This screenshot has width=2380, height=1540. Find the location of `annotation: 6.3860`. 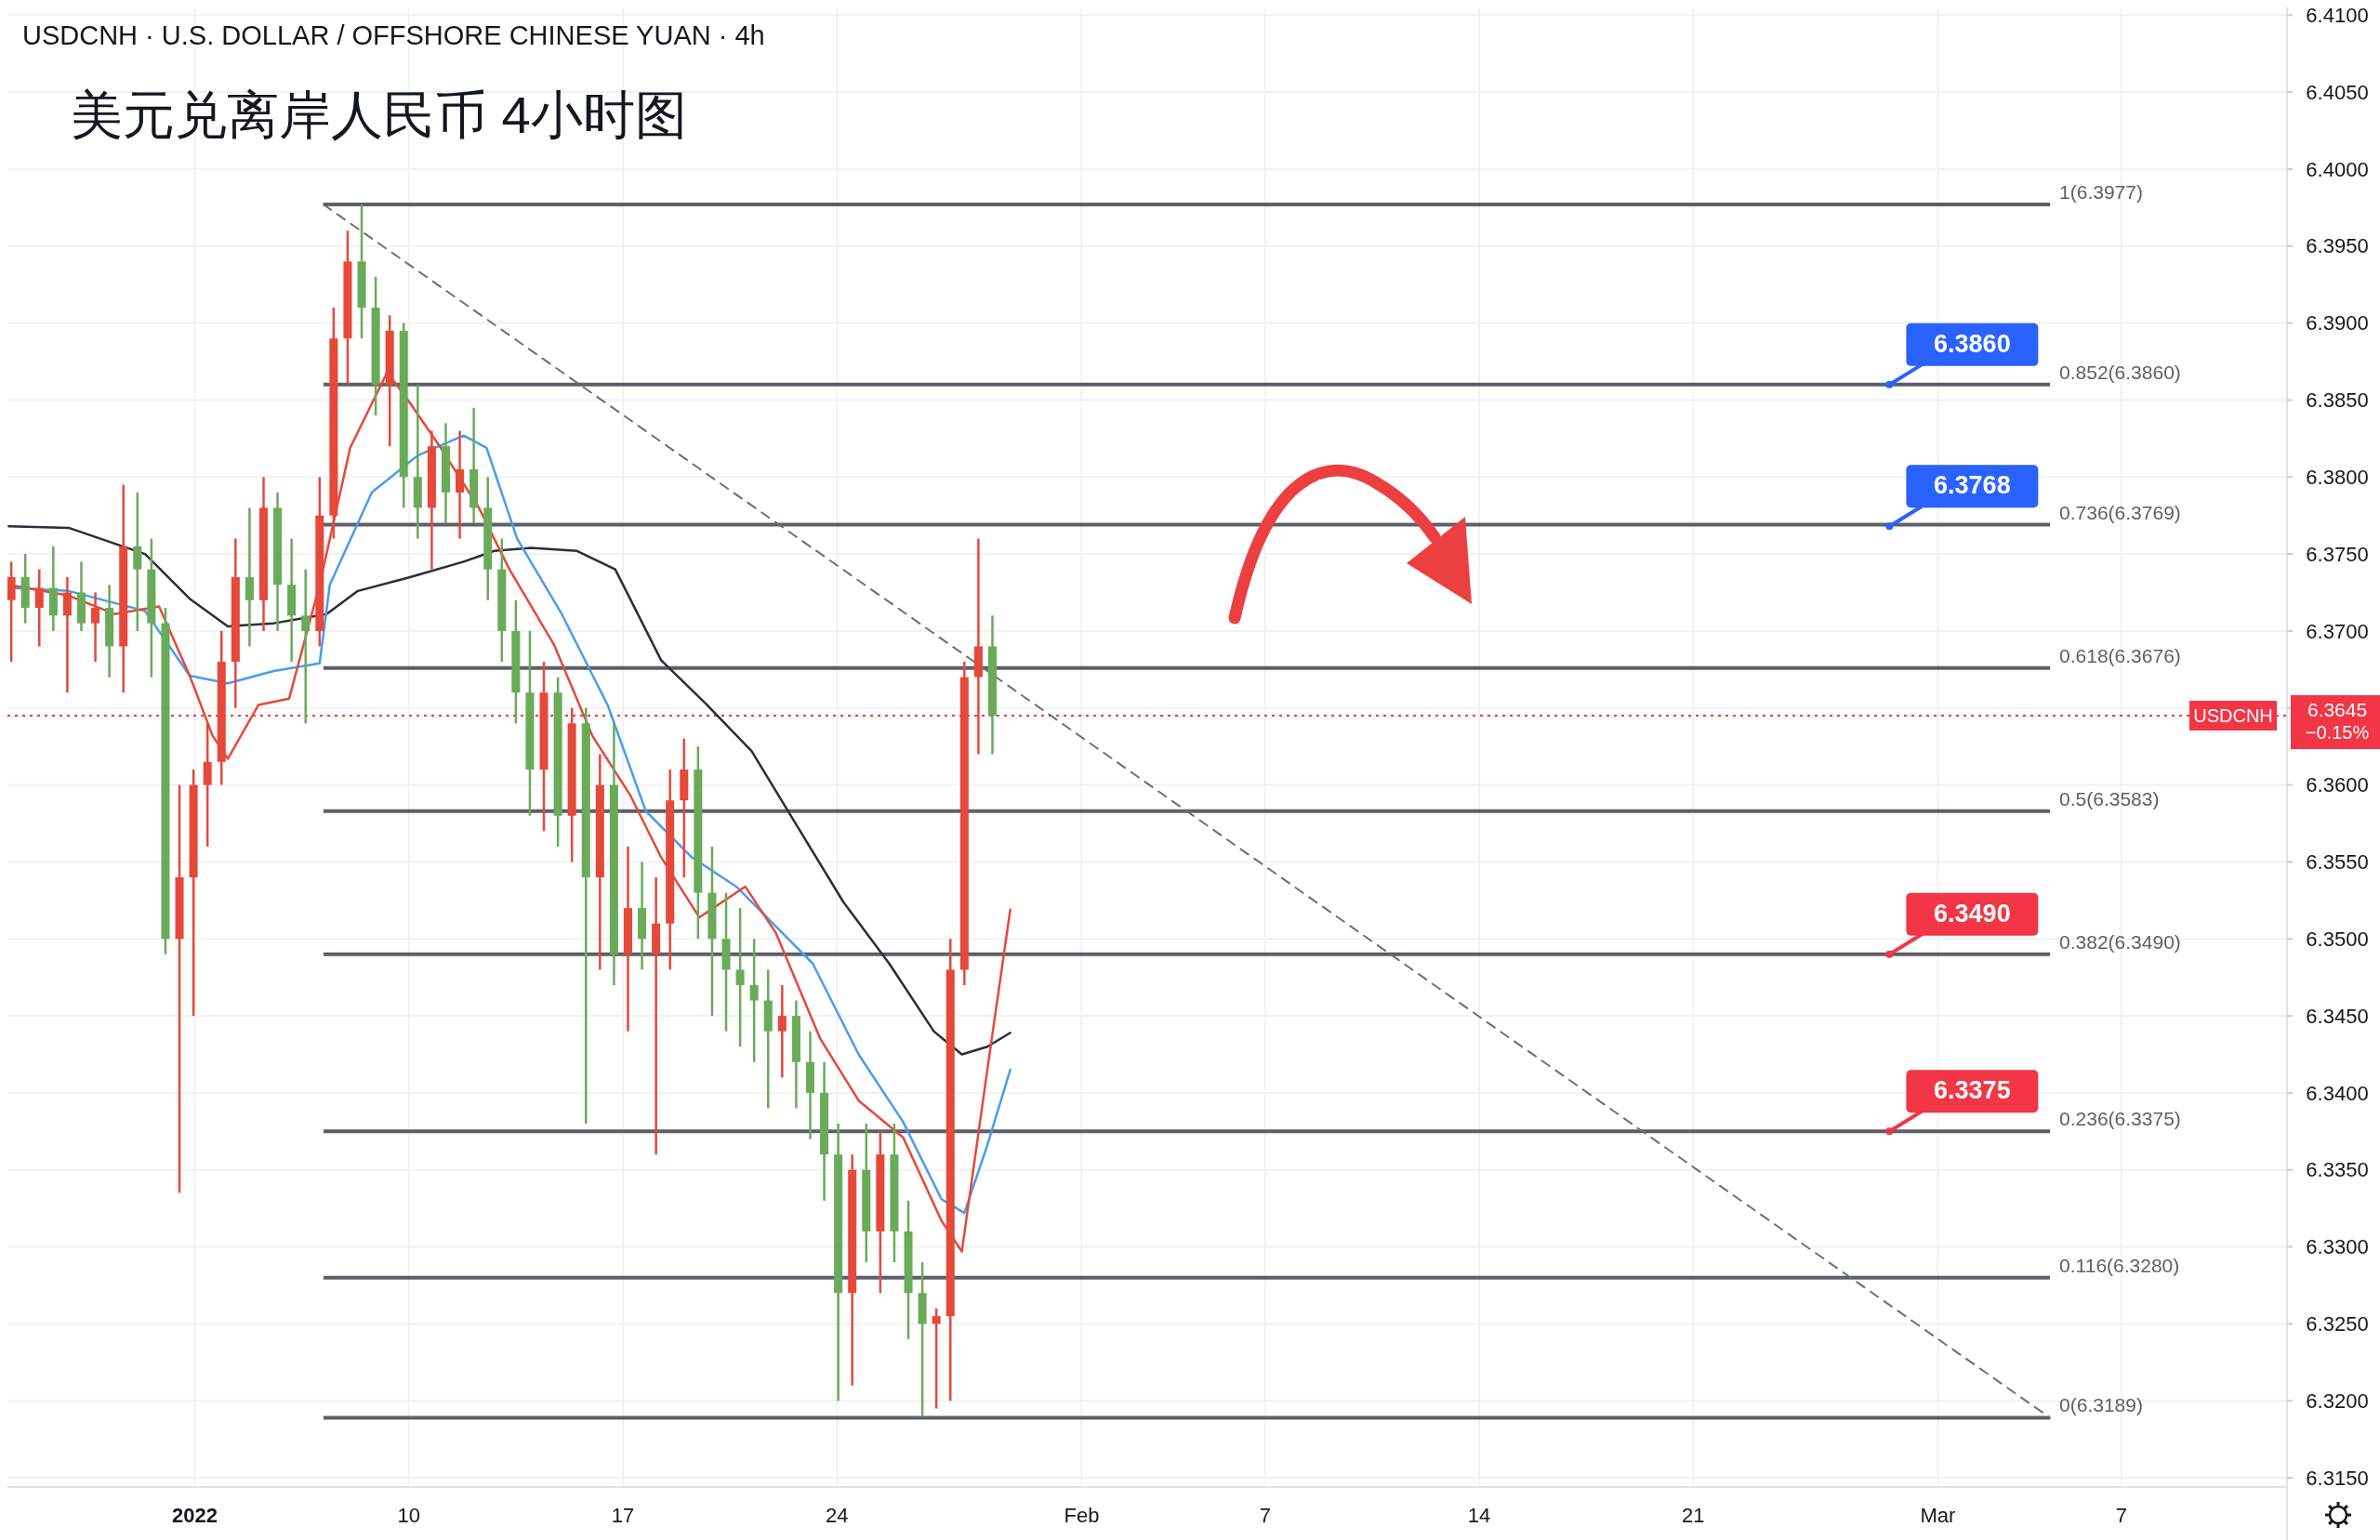

annotation: 6.3860 is located at coordinates (1972, 343).